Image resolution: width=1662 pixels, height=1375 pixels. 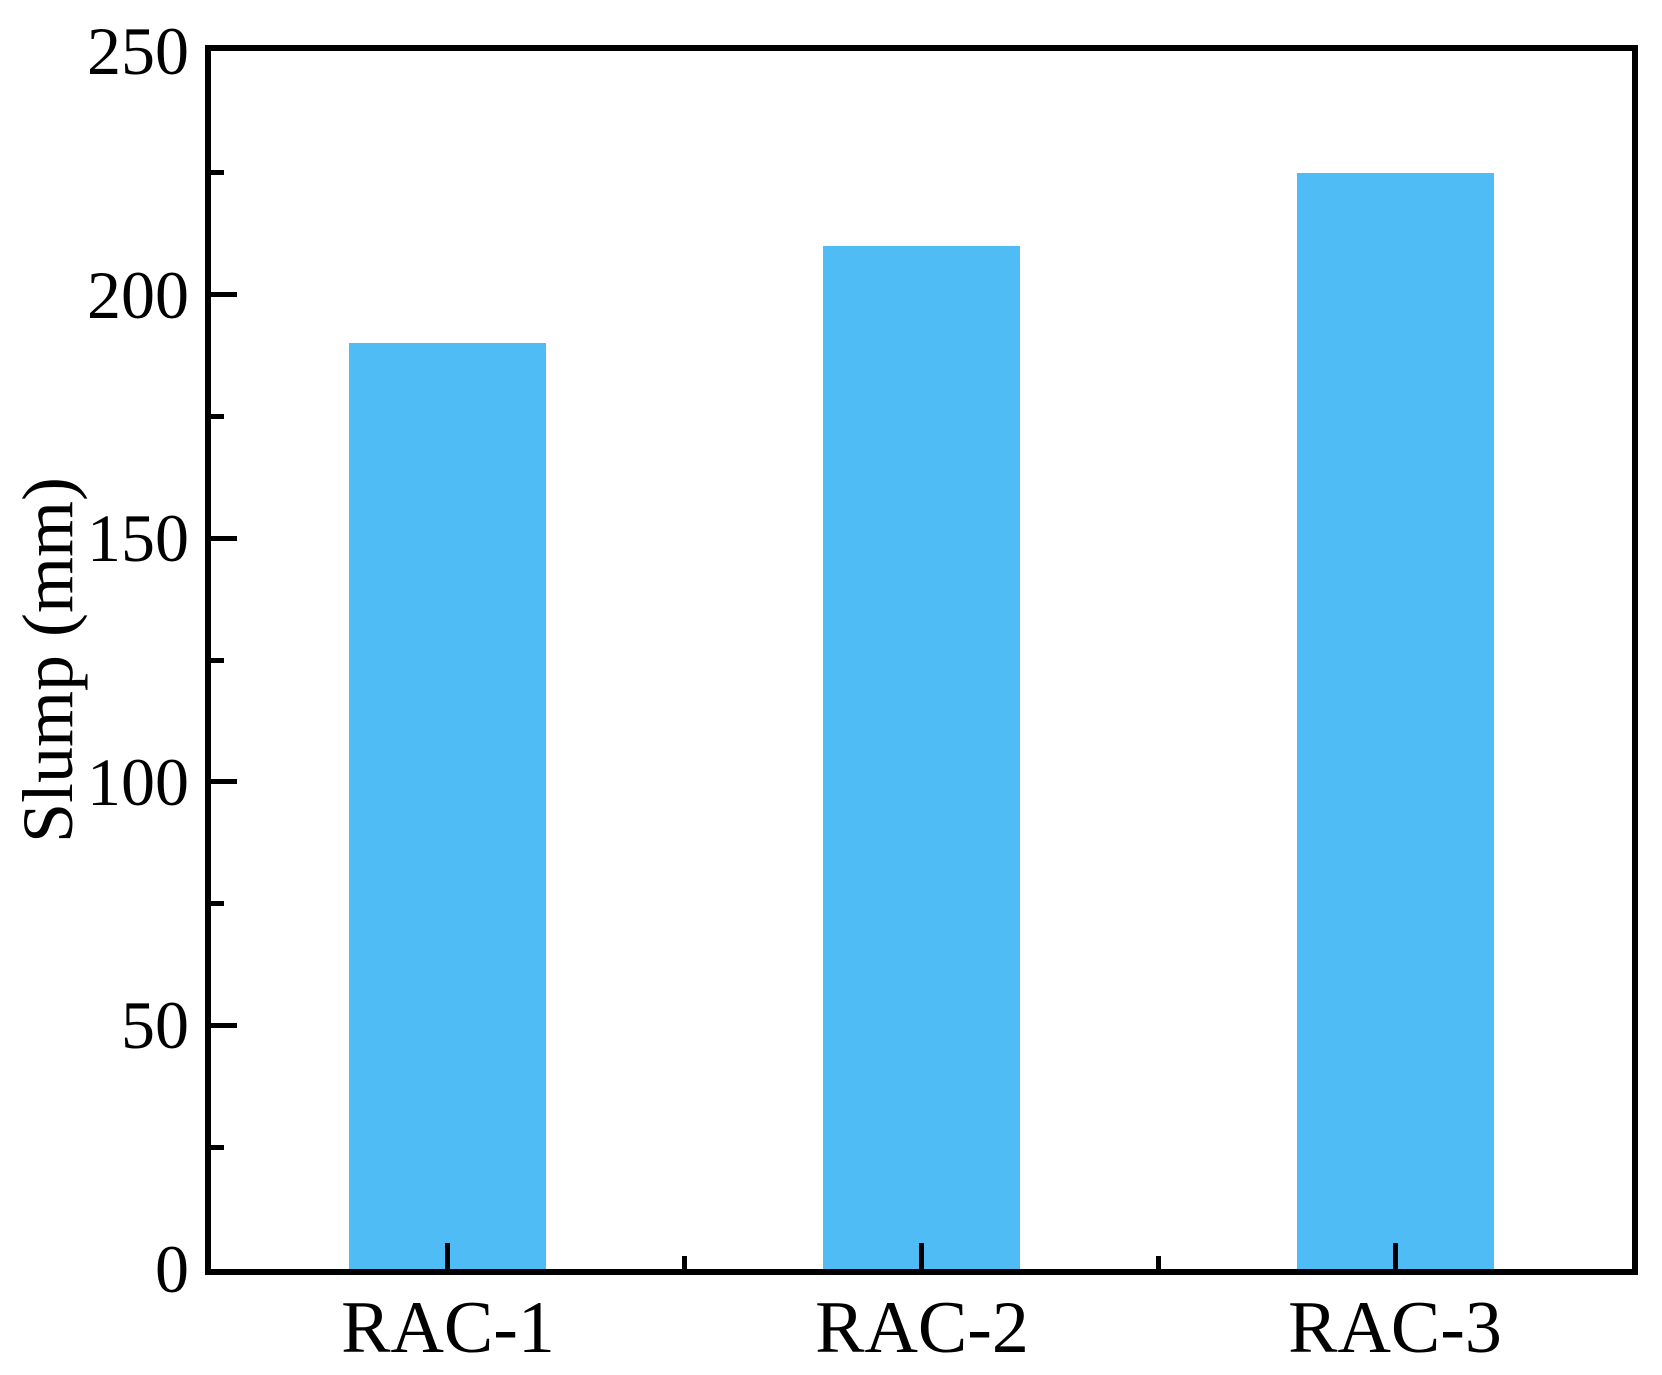 I want to click on y-tick-label: 100, so click(x=138, y=782).